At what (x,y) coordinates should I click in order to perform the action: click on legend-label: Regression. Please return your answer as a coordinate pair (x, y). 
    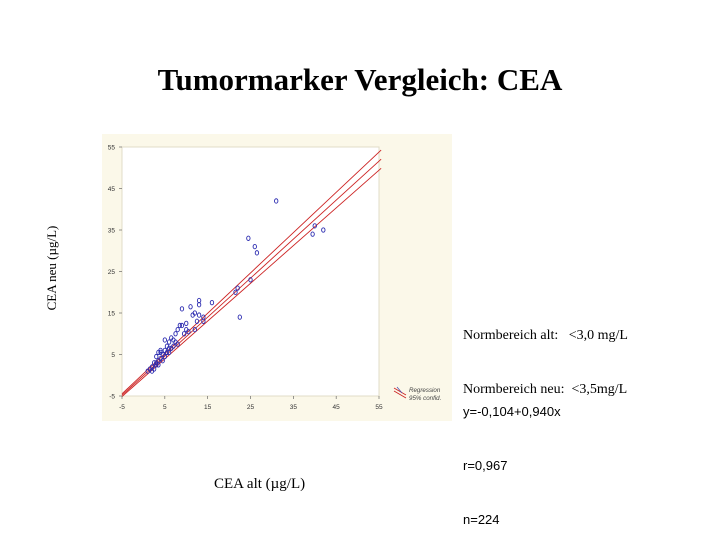
    Looking at the image, I should click on (425, 390).